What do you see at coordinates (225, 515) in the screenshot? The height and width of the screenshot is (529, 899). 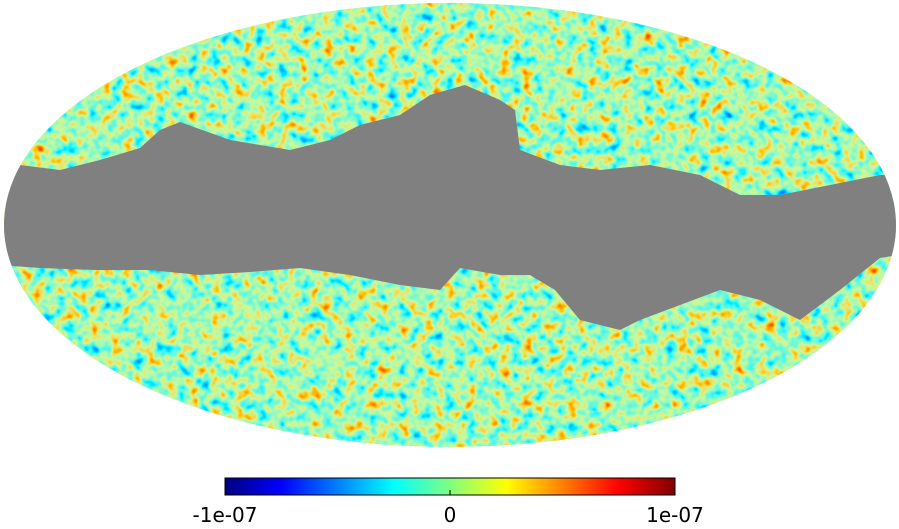 I see `colorbar-tick-label: -1e-07` at bounding box center [225, 515].